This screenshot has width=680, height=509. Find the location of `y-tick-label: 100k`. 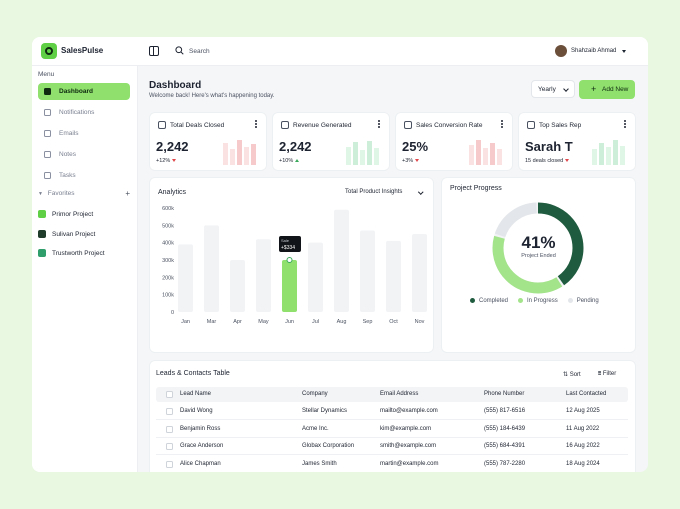

y-tick-label: 100k is located at coordinates (168, 296).